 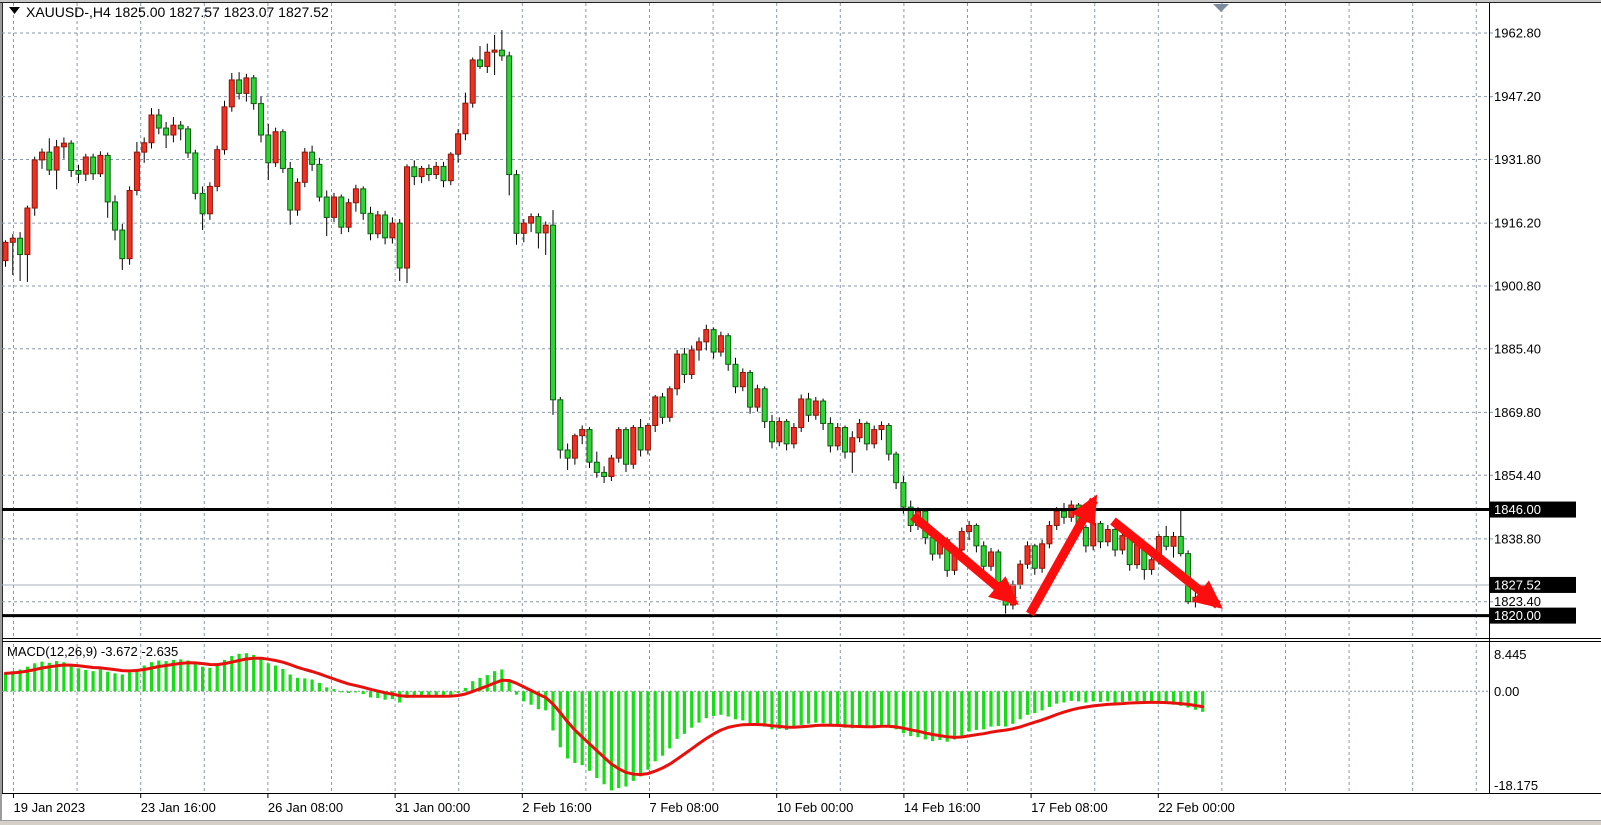 I want to click on macd-panel-bottom-border, so click(x=801, y=793).